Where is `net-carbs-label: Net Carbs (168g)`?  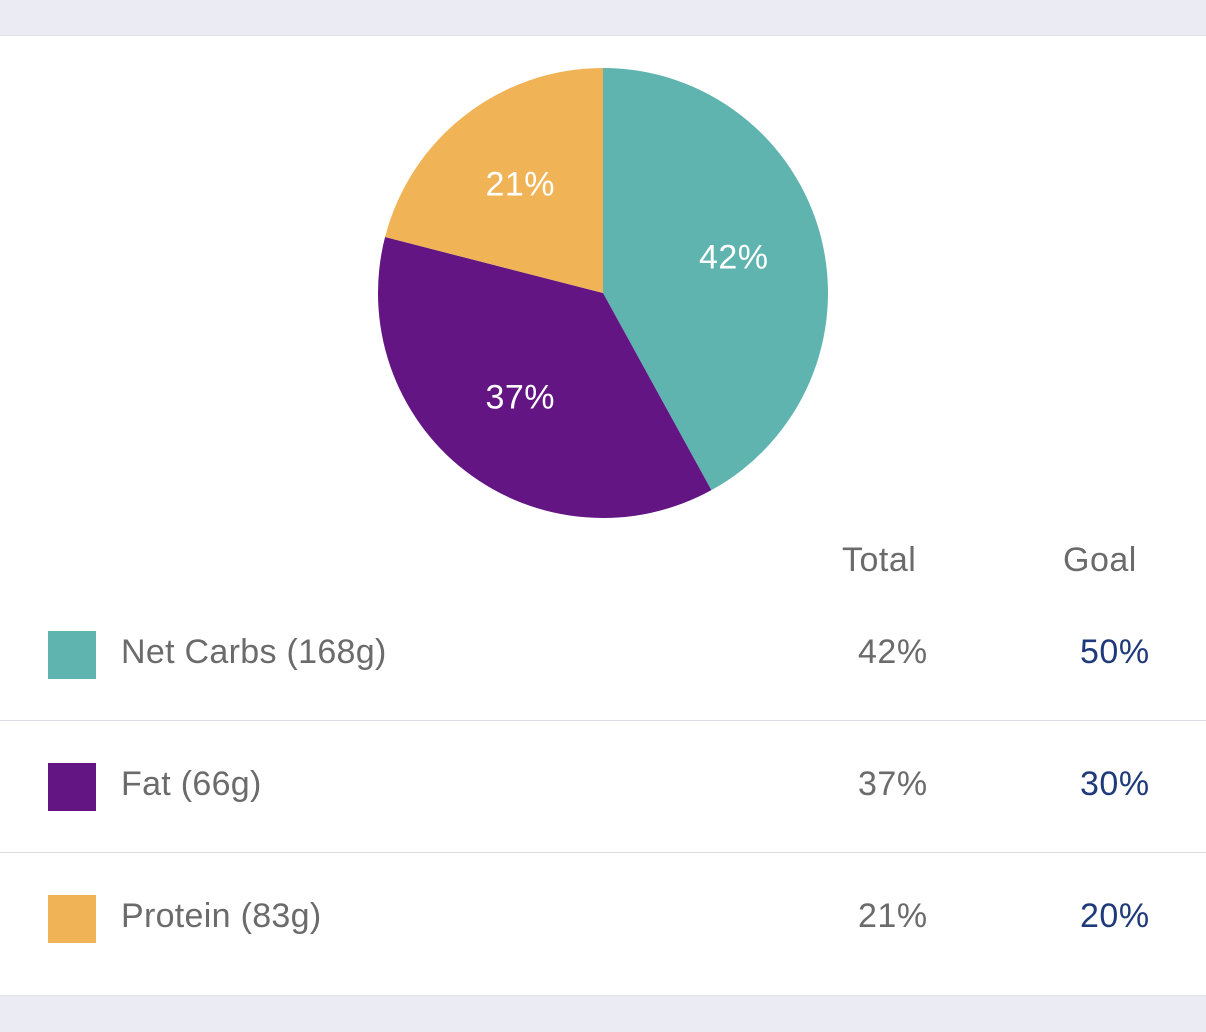
net-carbs-label: Net Carbs (168g) is located at coordinates (254, 652).